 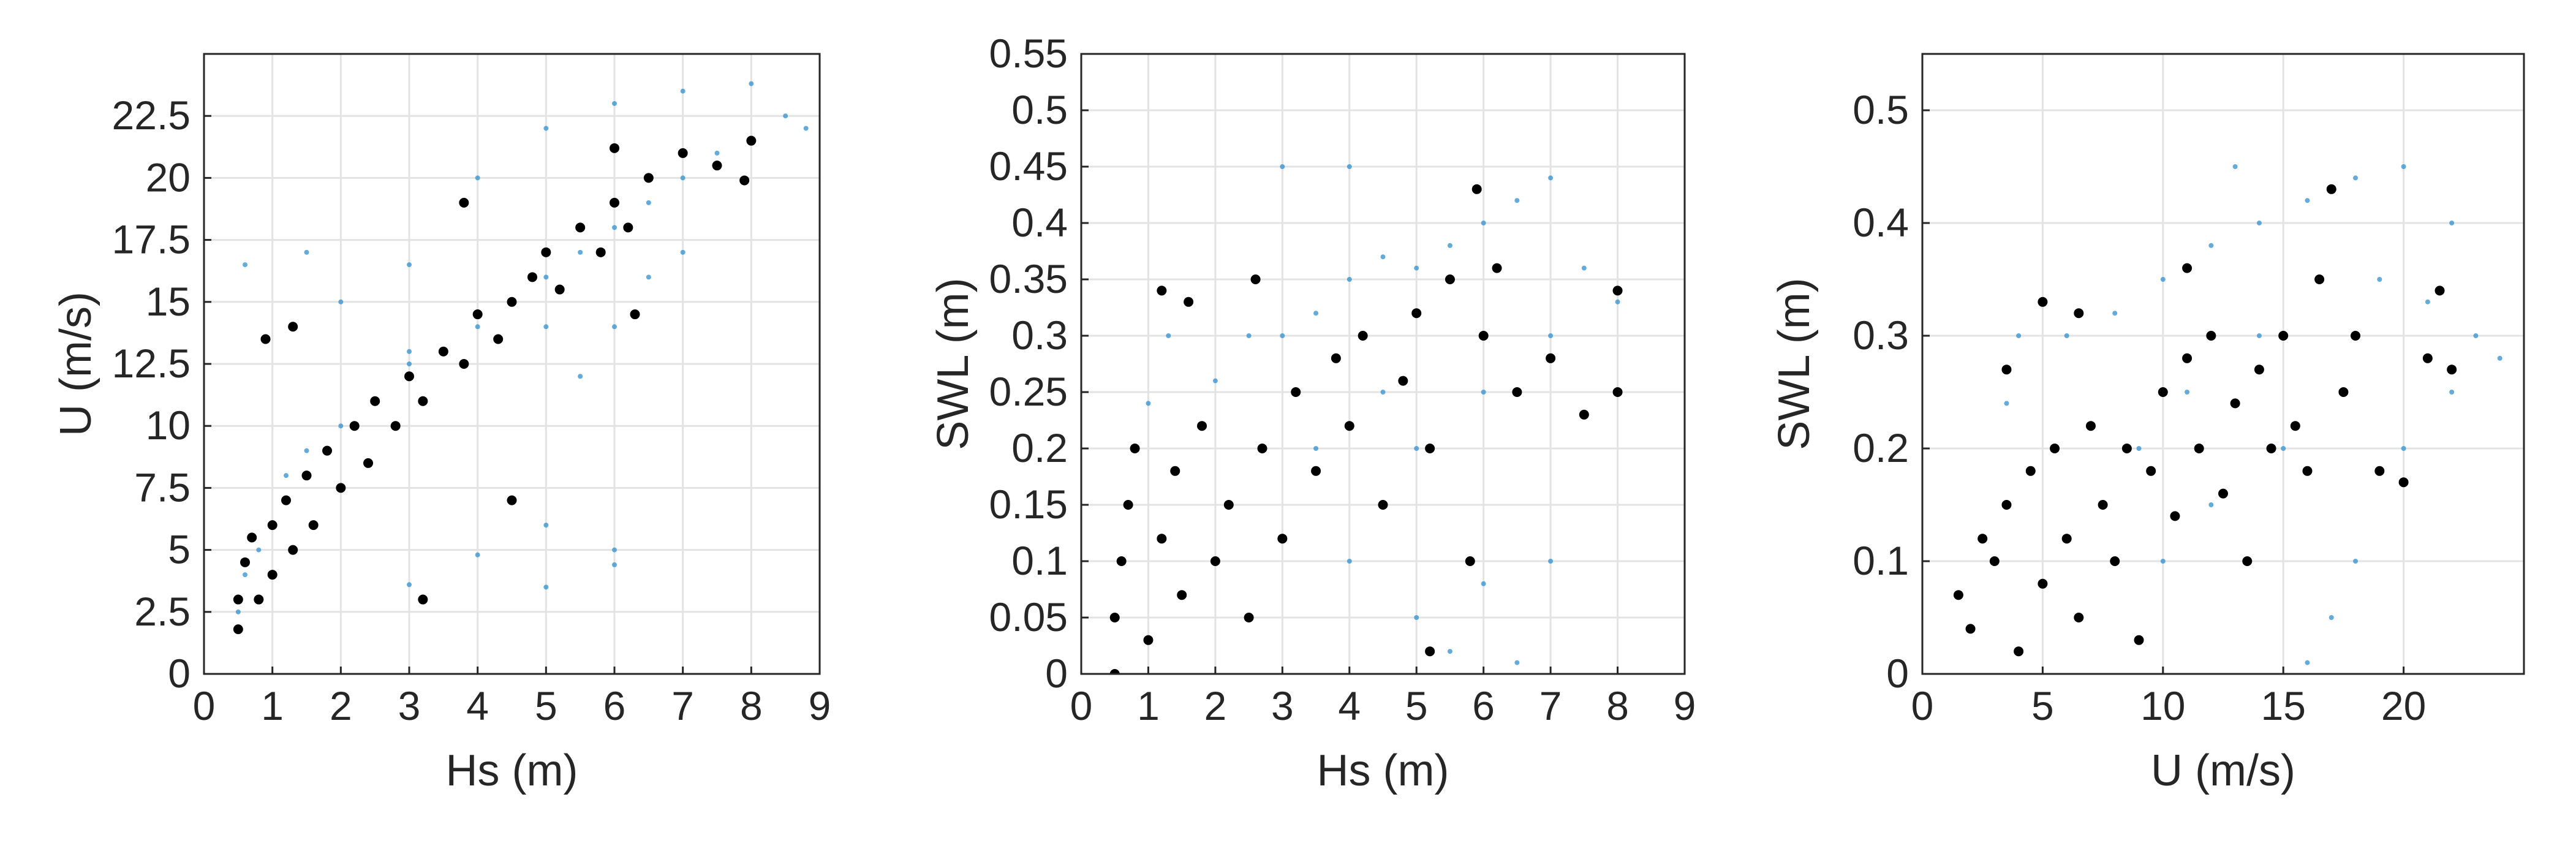 I want to click on y-tick-label: 0.4, so click(x=1039, y=223).